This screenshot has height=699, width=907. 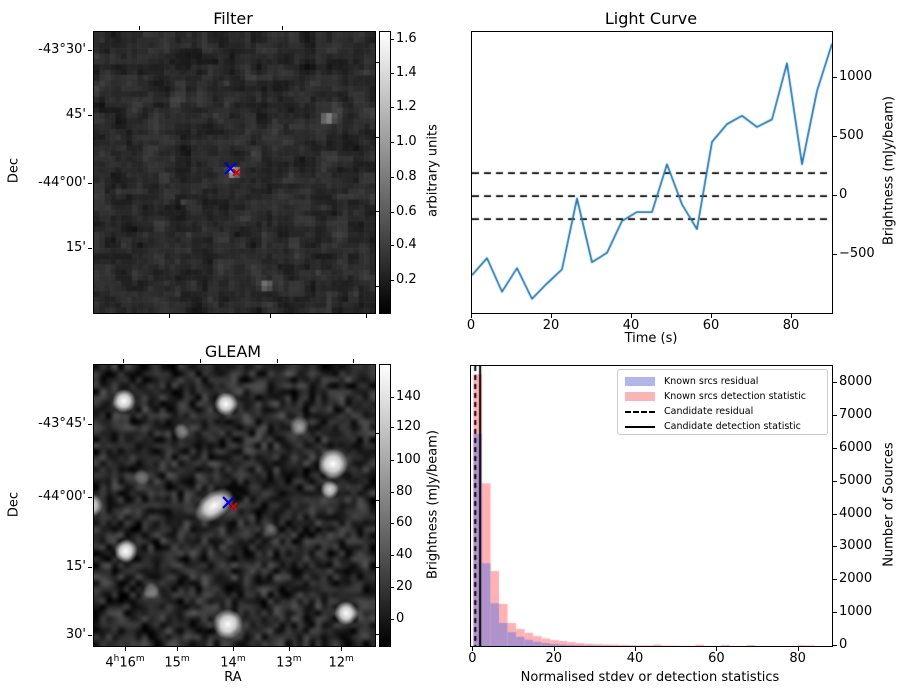 I want to click on legend-row: Candidate residual, so click(x=726, y=411).